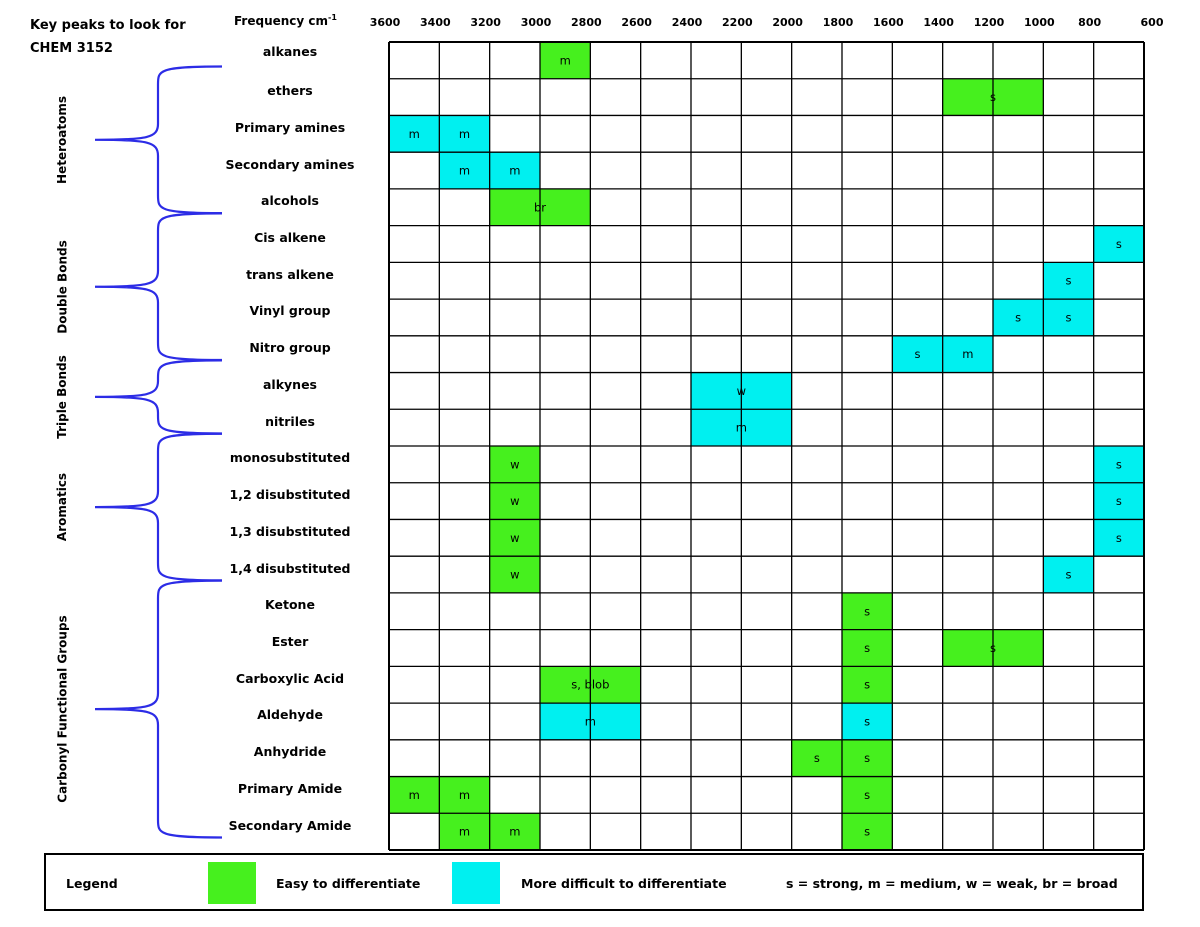 The width and height of the screenshot is (1200, 927). I want to click on peak-cell-label-20-0: m, so click(414, 795).